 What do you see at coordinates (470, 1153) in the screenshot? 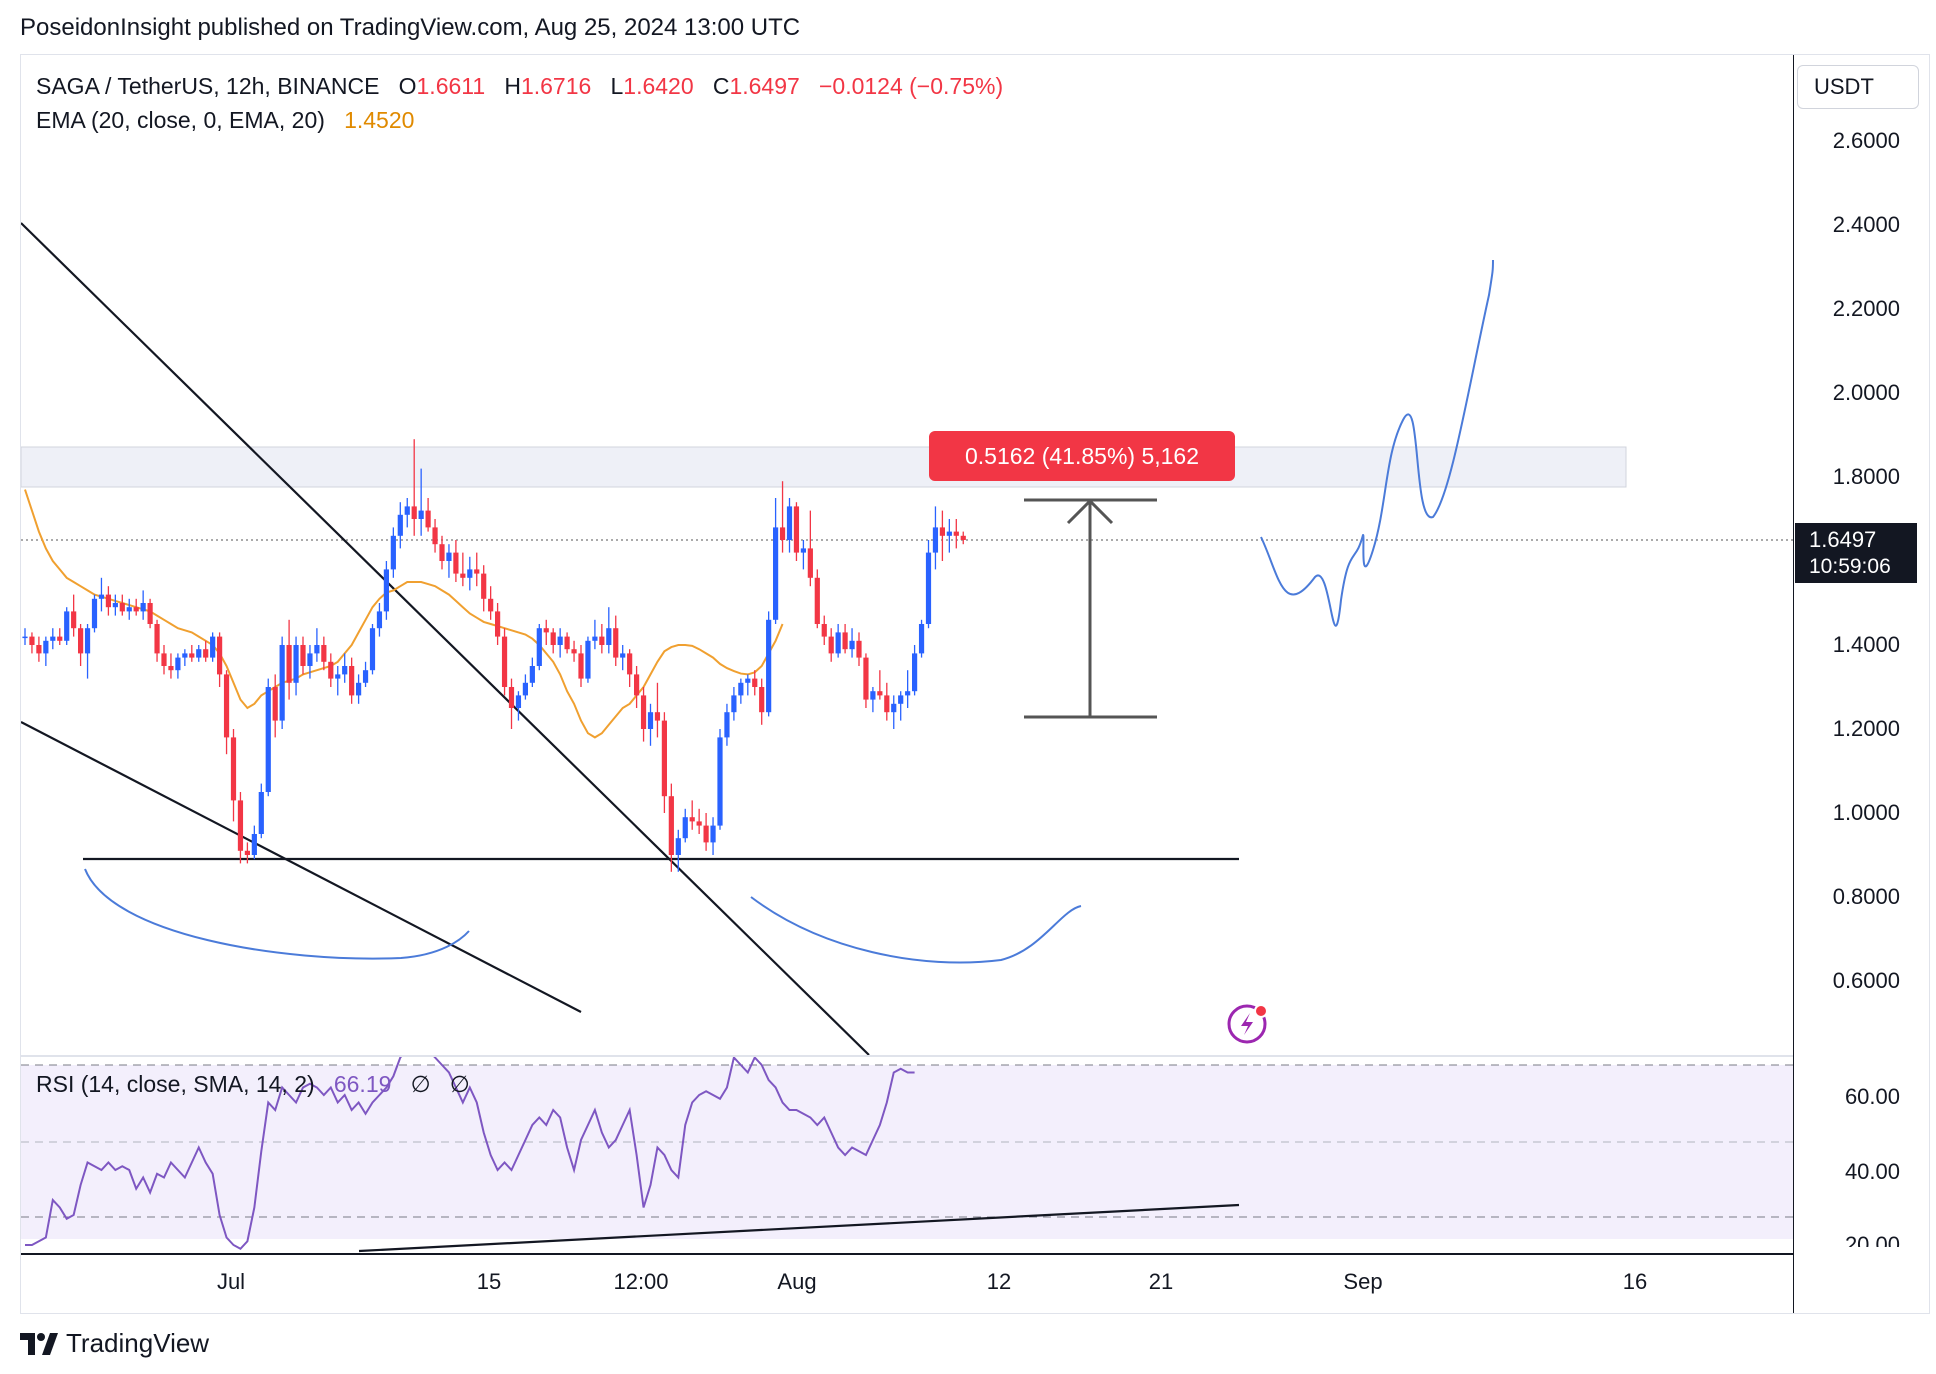
I see `rsi-line` at bounding box center [470, 1153].